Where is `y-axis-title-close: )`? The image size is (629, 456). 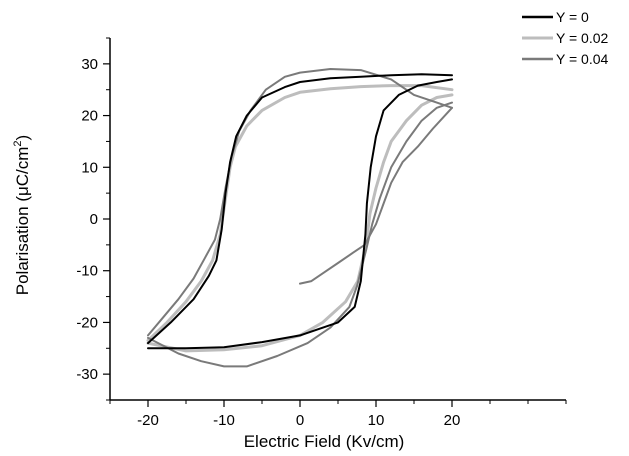
y-axis-title-close: ) is located at coordinates (22, 138).